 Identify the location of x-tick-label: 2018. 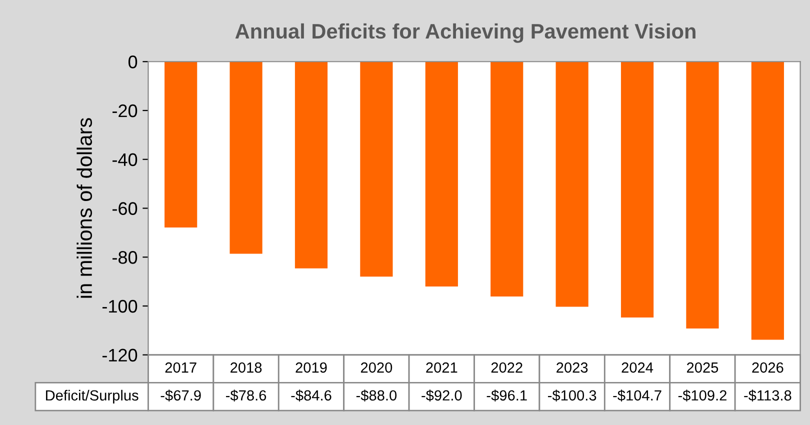
(246, 367).